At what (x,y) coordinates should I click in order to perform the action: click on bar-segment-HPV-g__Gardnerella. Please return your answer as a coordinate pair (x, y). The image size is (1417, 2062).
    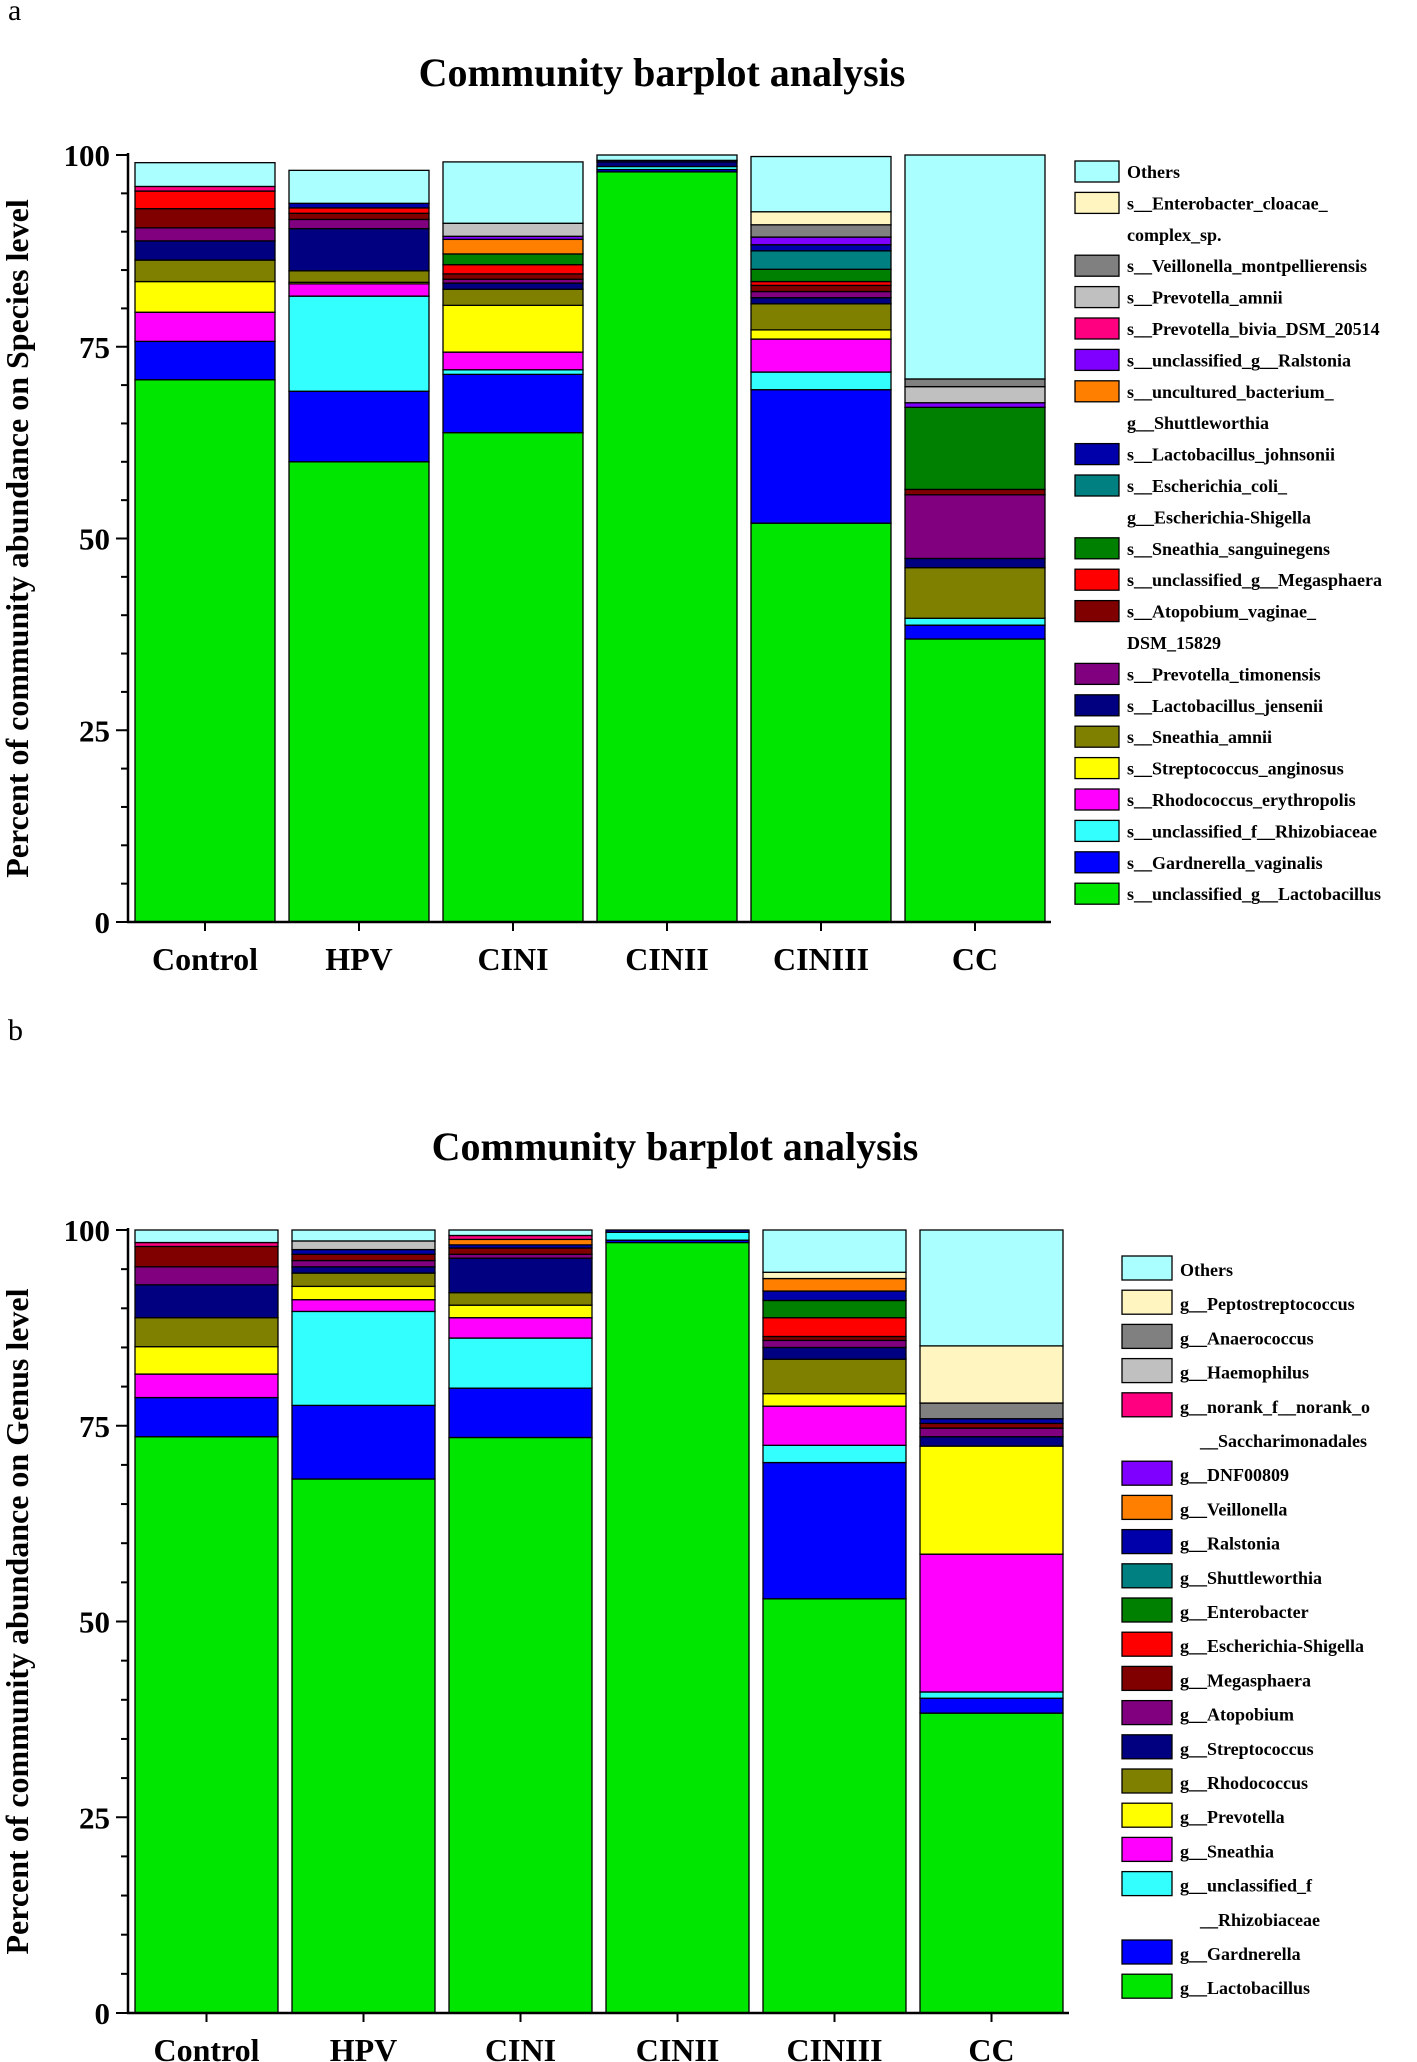
    Looking at the image, I should click on (363, 1442).